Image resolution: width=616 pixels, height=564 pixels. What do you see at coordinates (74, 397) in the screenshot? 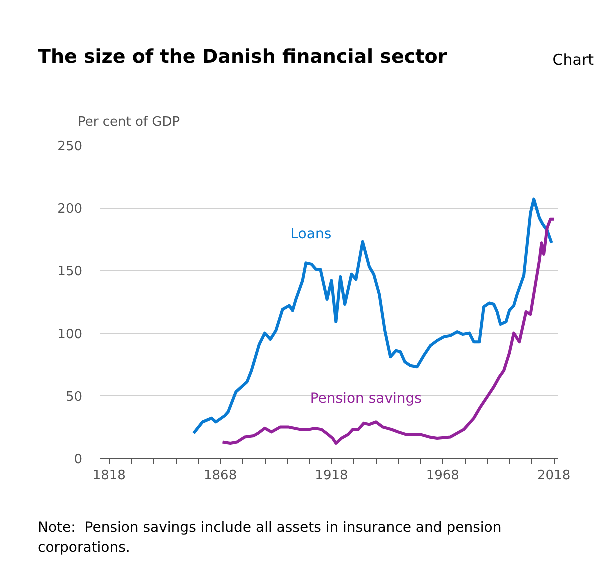
I see `y-tick-label: 50` at bounding box center [74, 397].